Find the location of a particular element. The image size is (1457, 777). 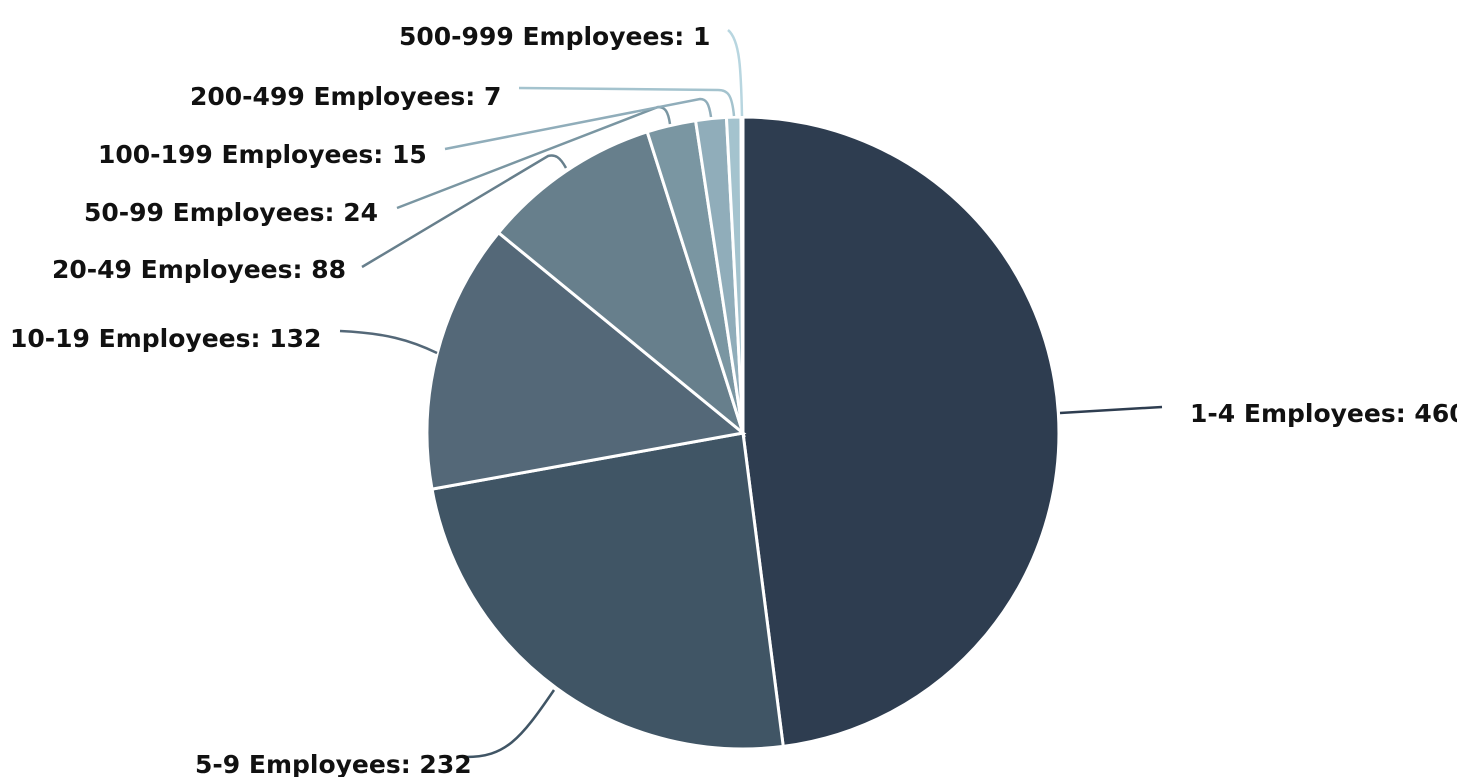

data-label: 200-499 Employees: 7 is located at coordinates (345, 96).